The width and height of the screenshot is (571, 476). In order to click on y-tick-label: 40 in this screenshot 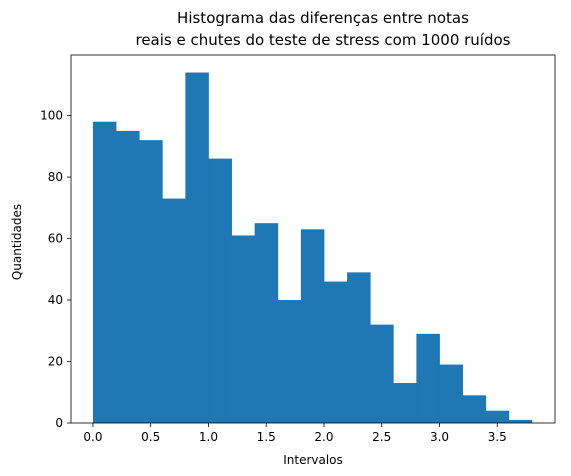, I will do `click(55, 300)`.